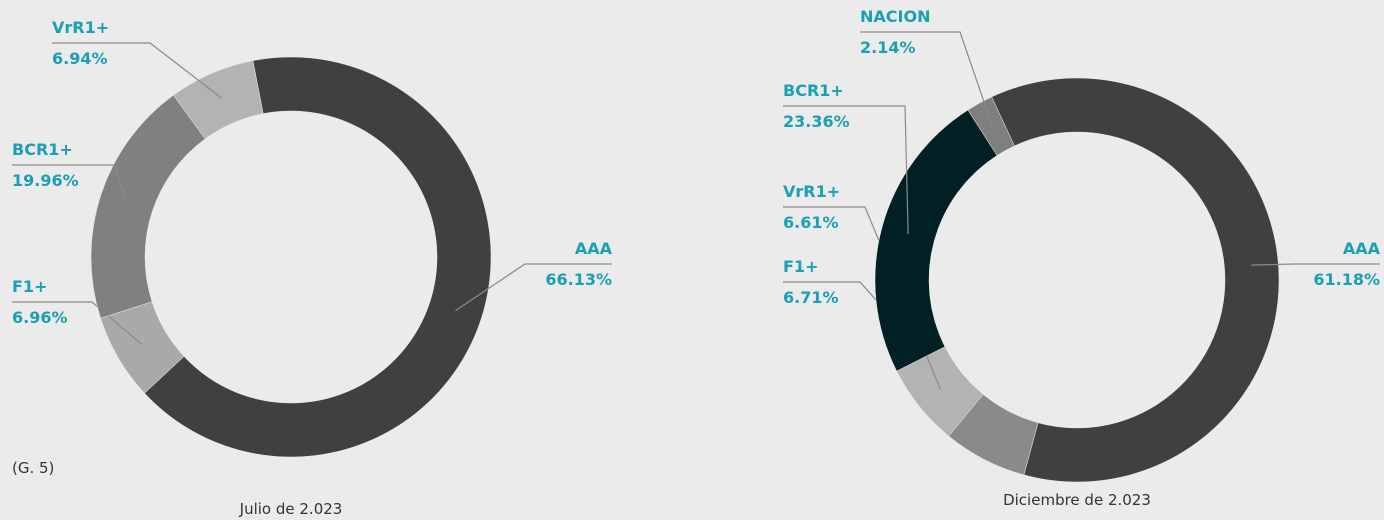 This screenshot has width=1384, height=520. Describe the element at coordinates (811, 222) in the screenshot. I see `value-label: 6.61%` at that location.